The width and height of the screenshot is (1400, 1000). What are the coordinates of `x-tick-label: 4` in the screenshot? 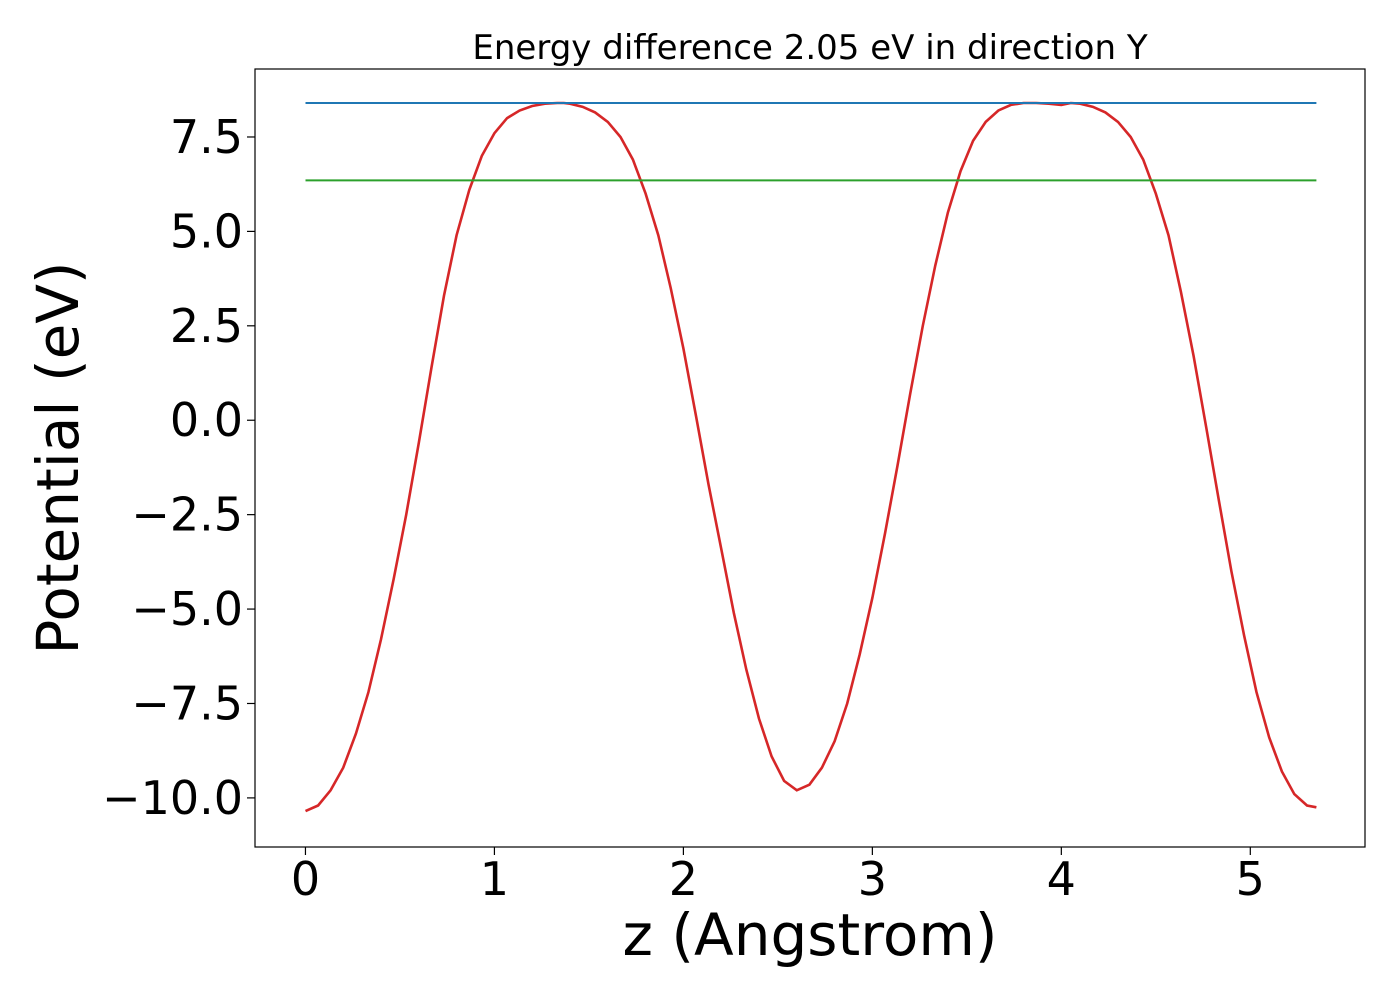 It's located at (1061, 879).